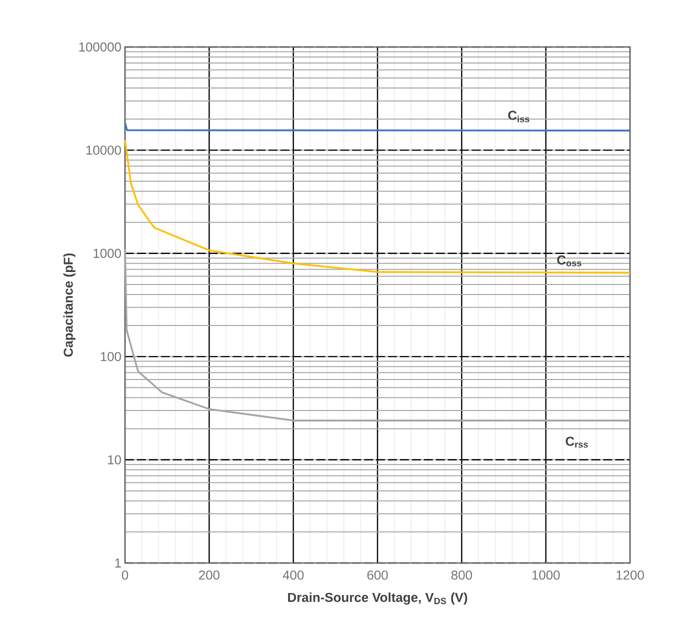 The width and height of the screenshot is (681, 643). I want to click on y-tick-label: 10, so click(114, 459).